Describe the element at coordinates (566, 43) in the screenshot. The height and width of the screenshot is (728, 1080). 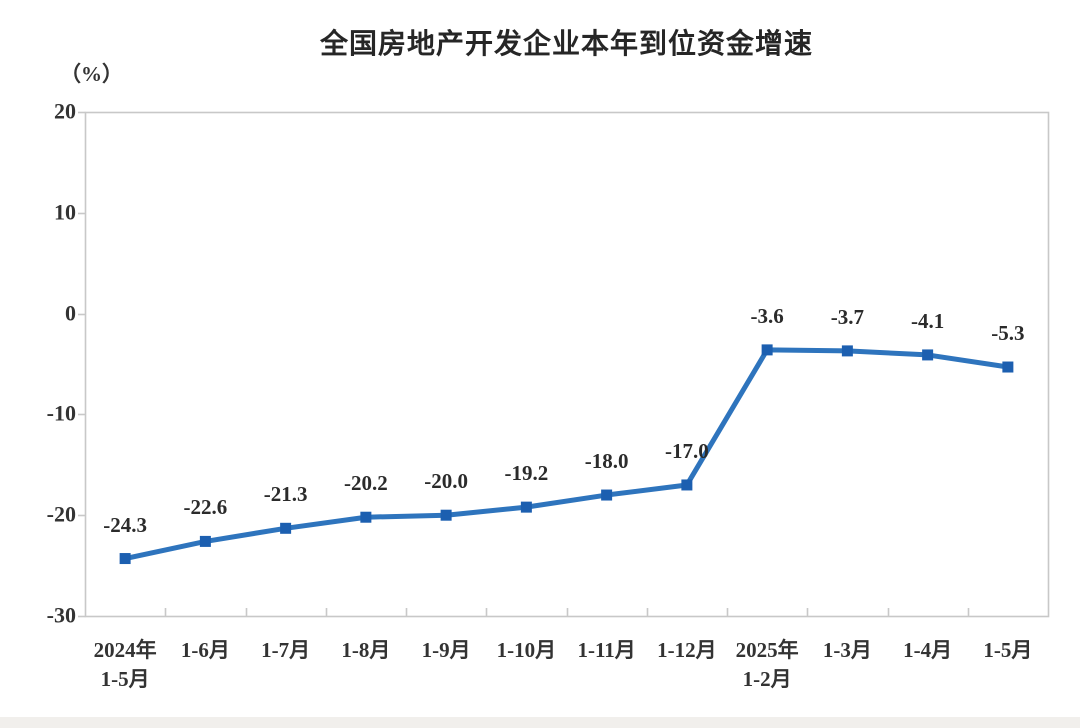
I see `chart-title: 全国房地产开发企业本年到位资金增速` at that location.